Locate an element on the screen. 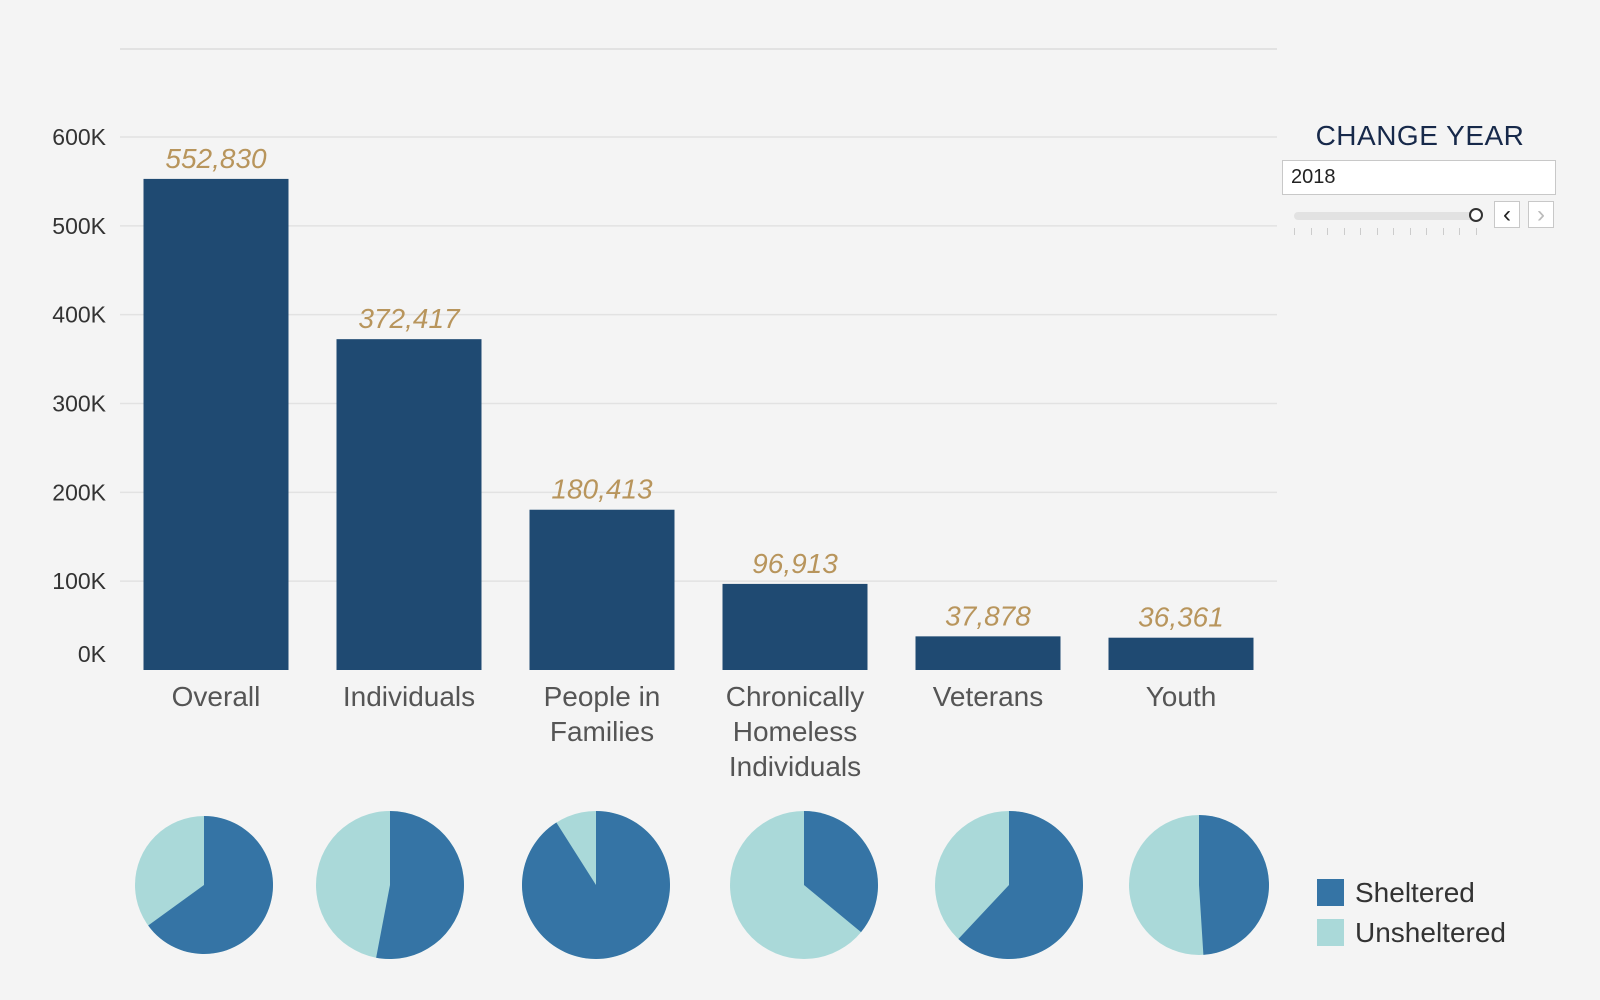 The width and height of the screenshot is (1600, 1000). category-label: People in Families is located at coordinates (602, 714).